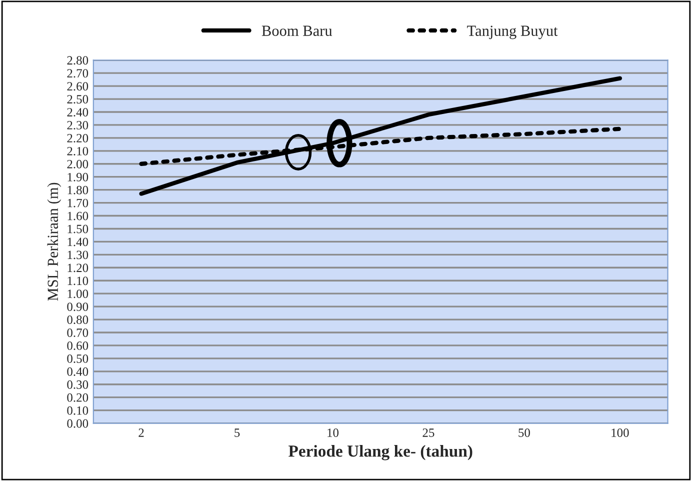  Describe the element at coordinates (380, 452) in the screenshot. I see `x-axis-title: Periode Ulang ke- (tahun)` at that location.